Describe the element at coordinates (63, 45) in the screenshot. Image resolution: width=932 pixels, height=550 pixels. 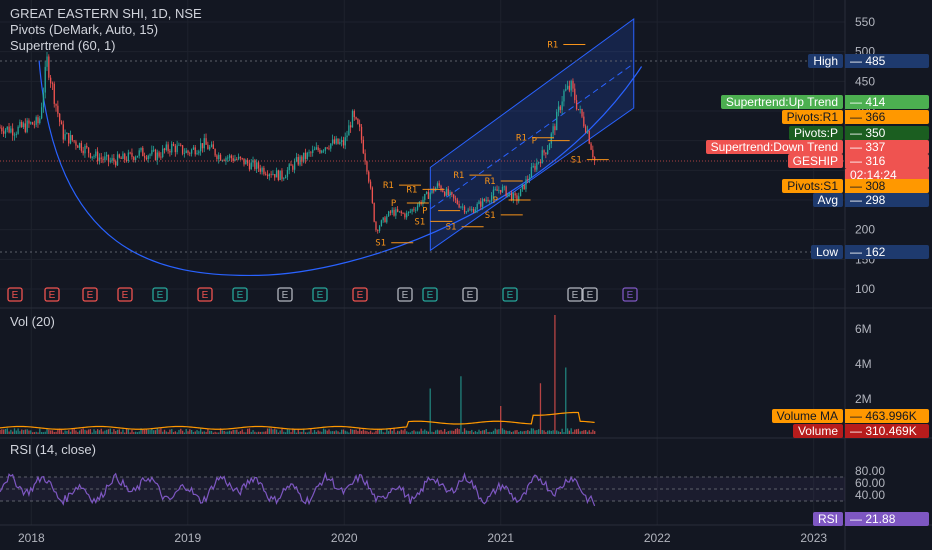
I see `supertrend-indicator-label: Supertrend (60, 1)` at that location.